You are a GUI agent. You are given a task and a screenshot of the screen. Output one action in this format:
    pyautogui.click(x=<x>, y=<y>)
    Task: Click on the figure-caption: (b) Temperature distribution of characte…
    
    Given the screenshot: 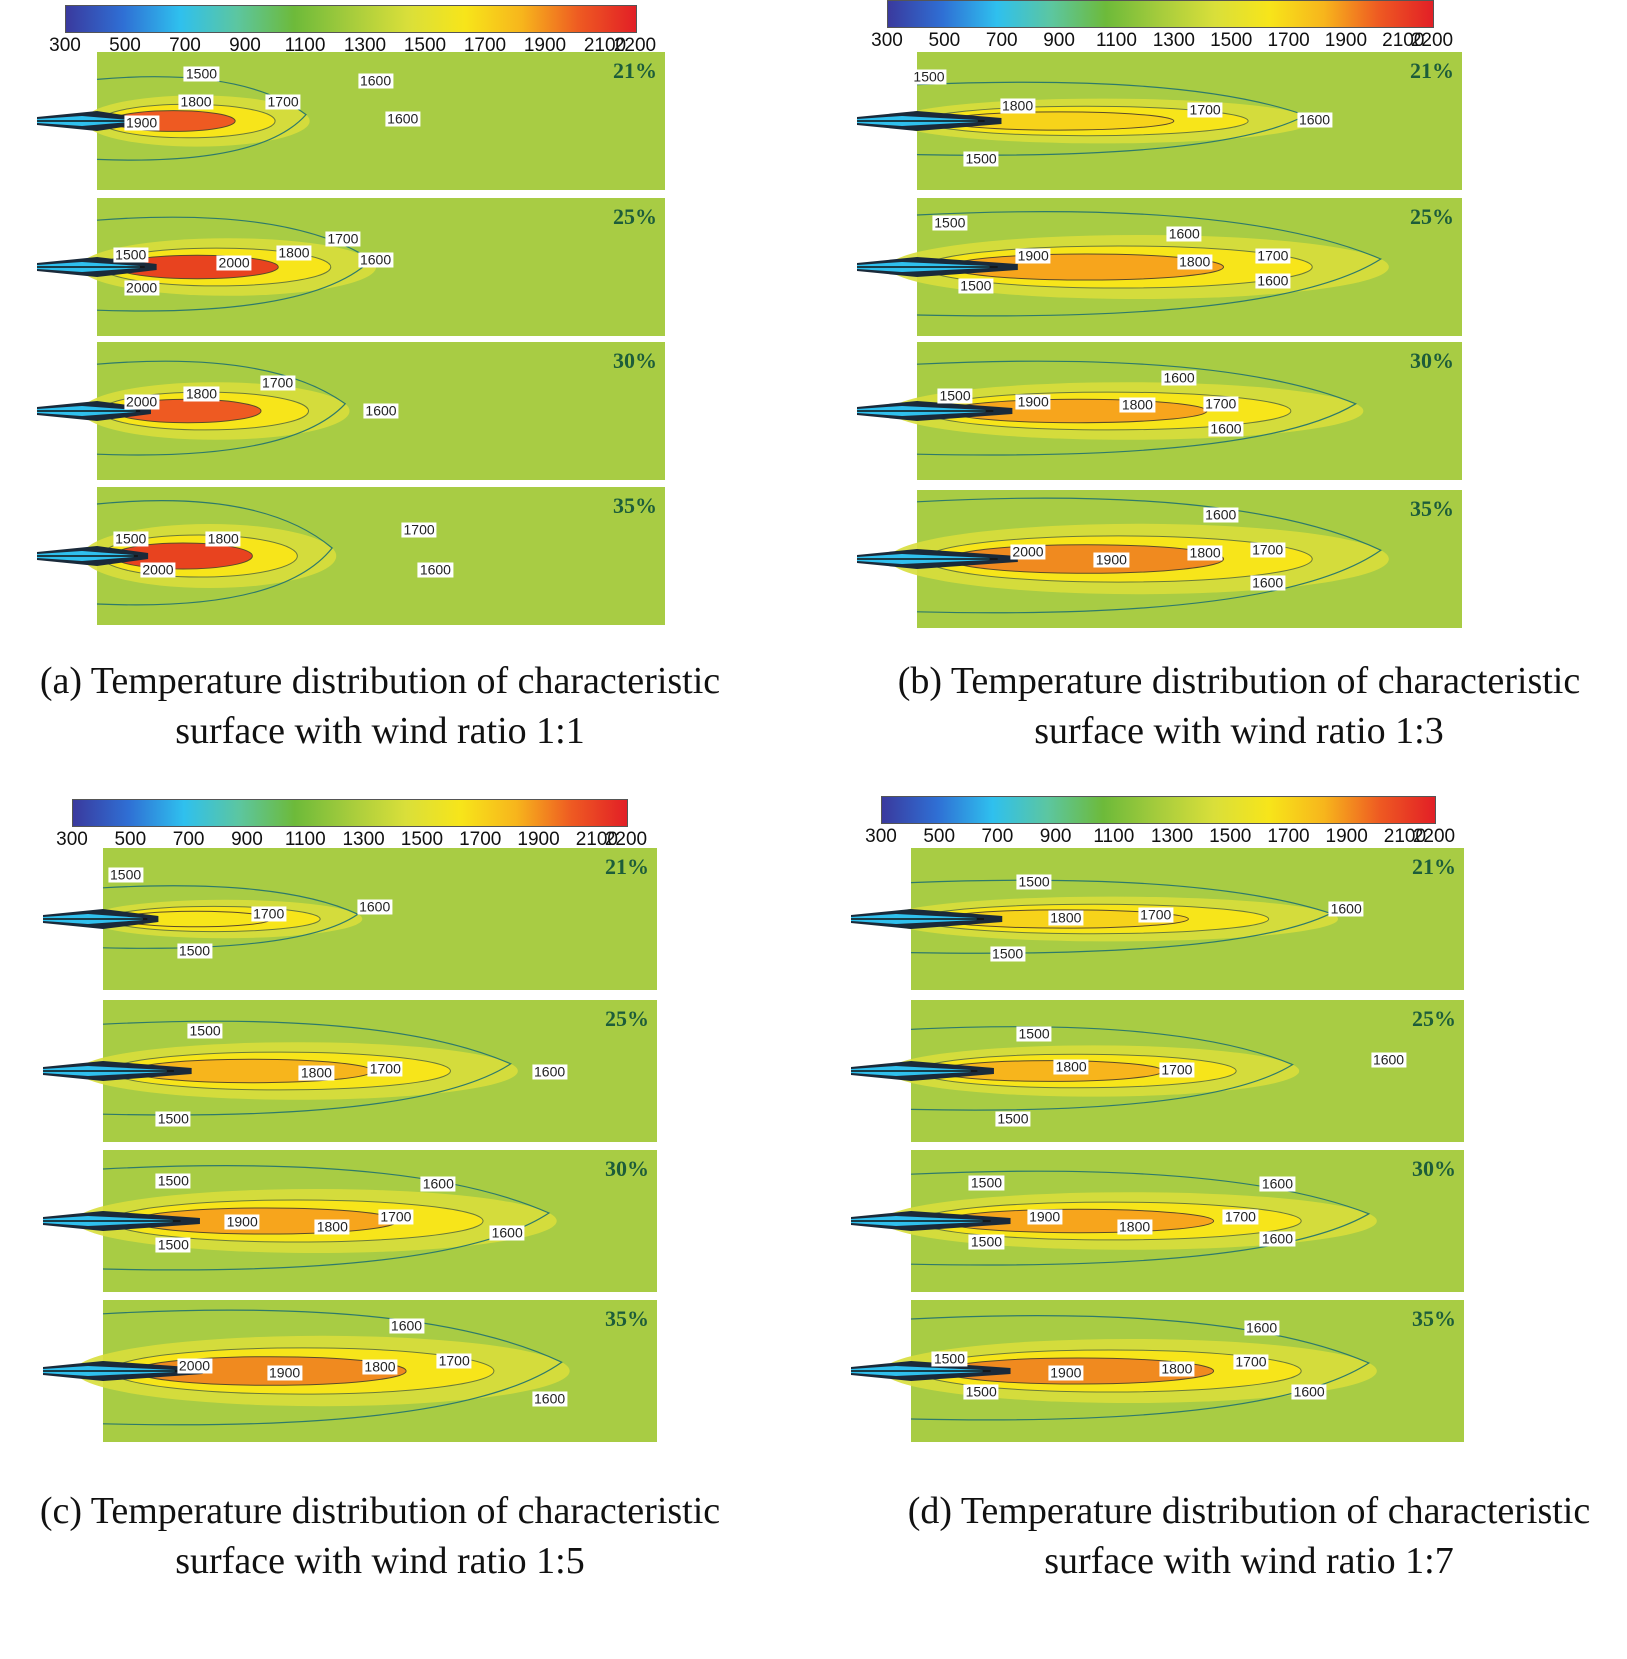 What is the action you would take?
    pyautogui.click(x=1239, y=706)
    